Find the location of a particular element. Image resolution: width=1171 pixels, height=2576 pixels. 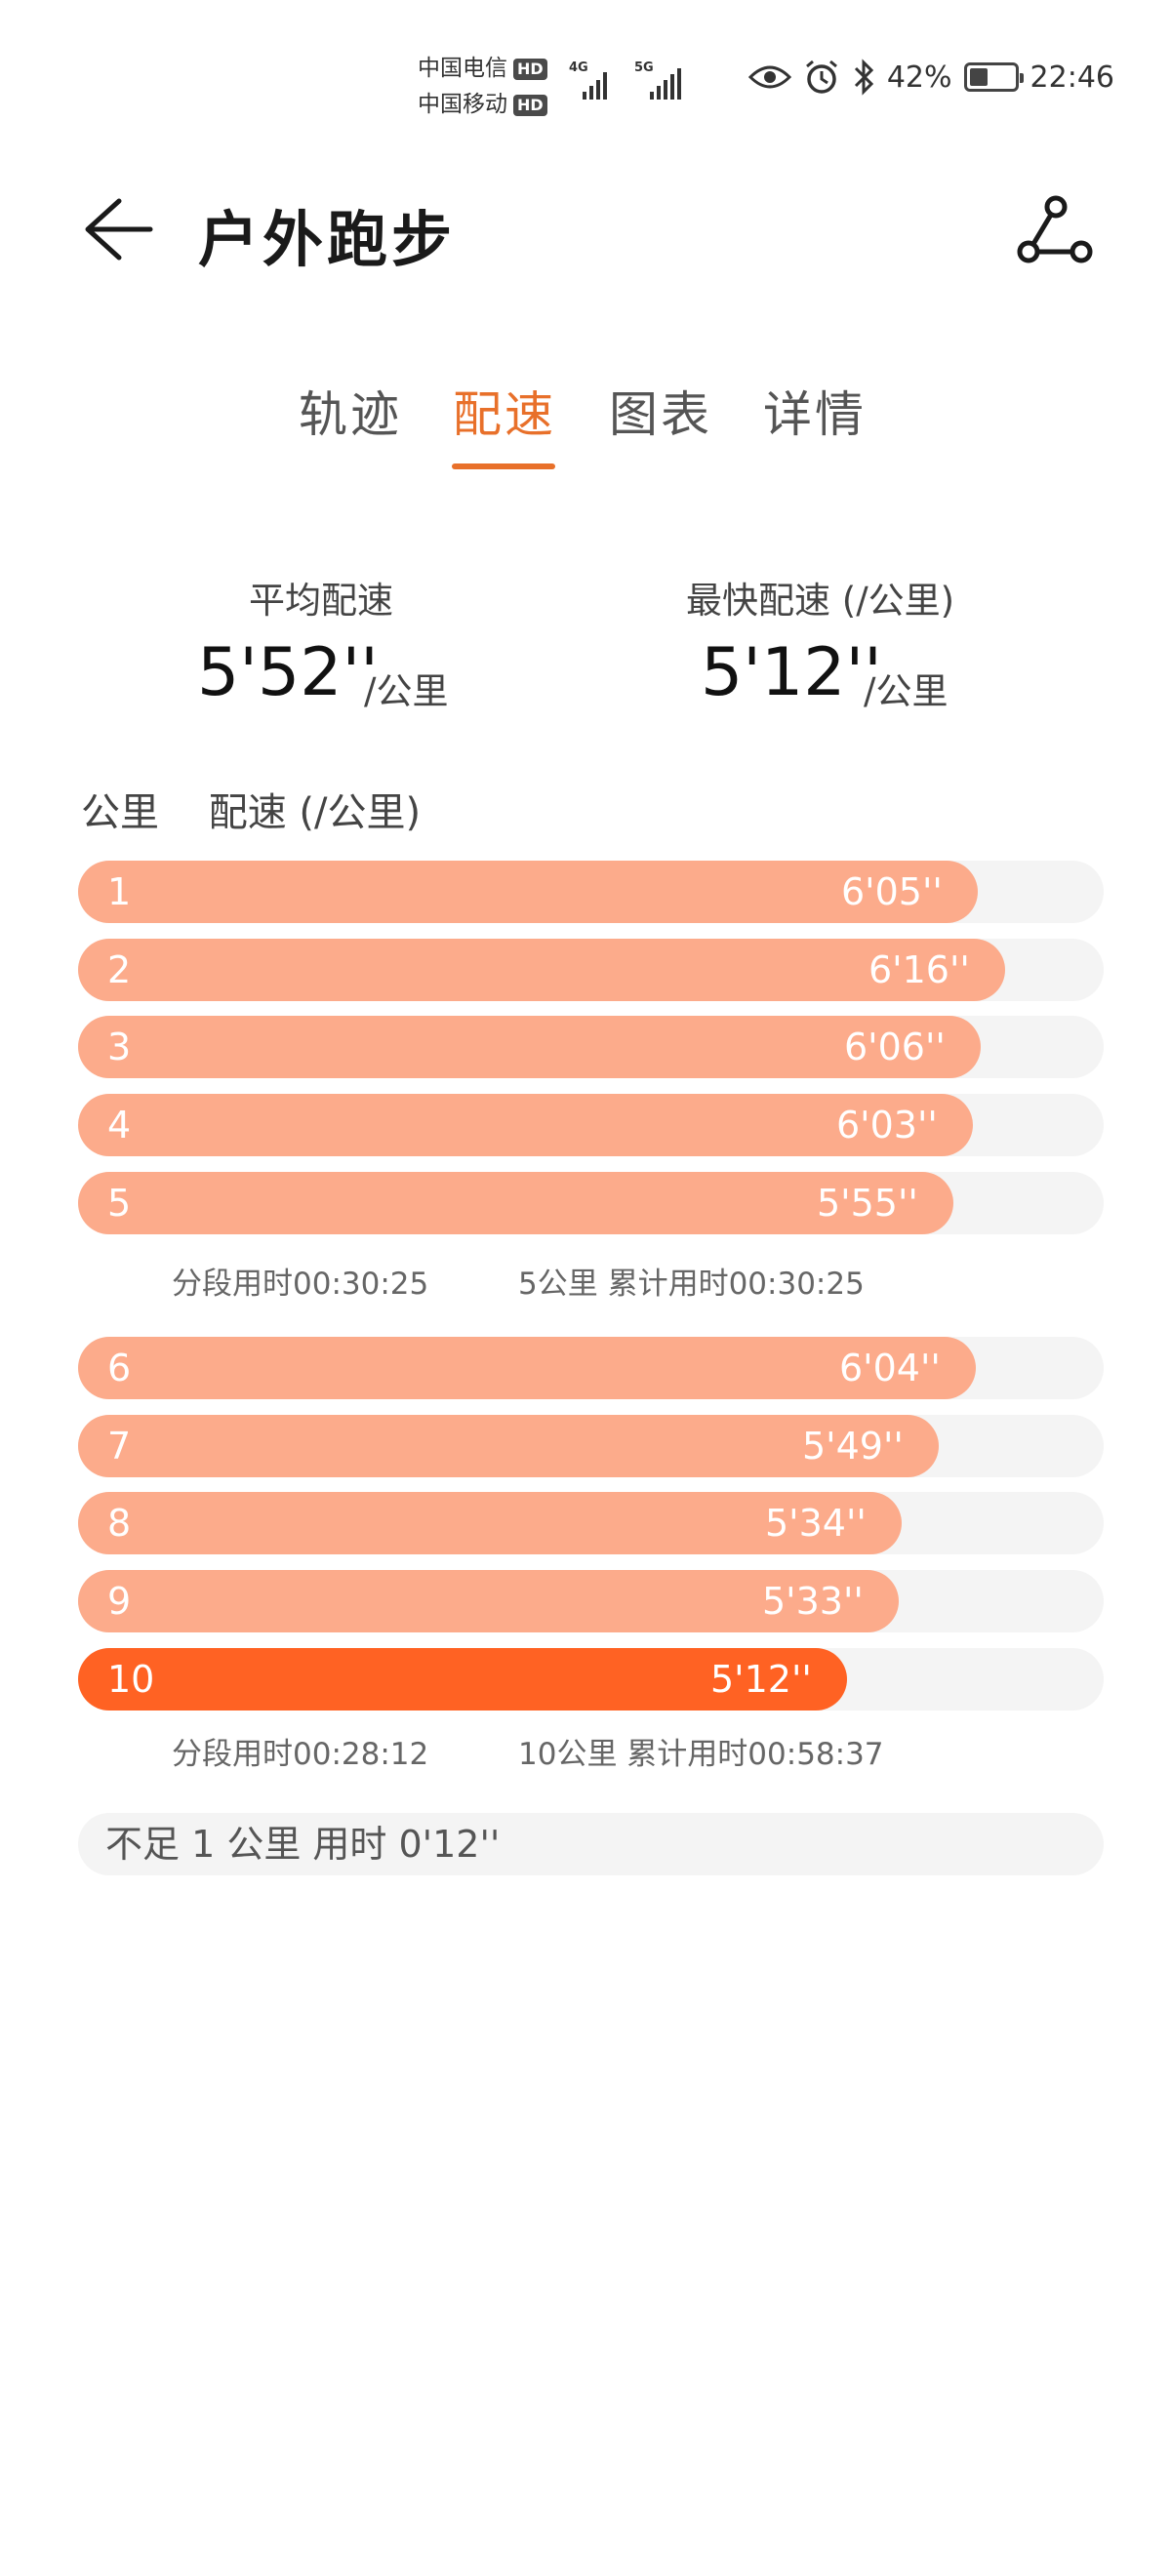

split-pace: 6'04'' is located at coordinates (890, 1368).